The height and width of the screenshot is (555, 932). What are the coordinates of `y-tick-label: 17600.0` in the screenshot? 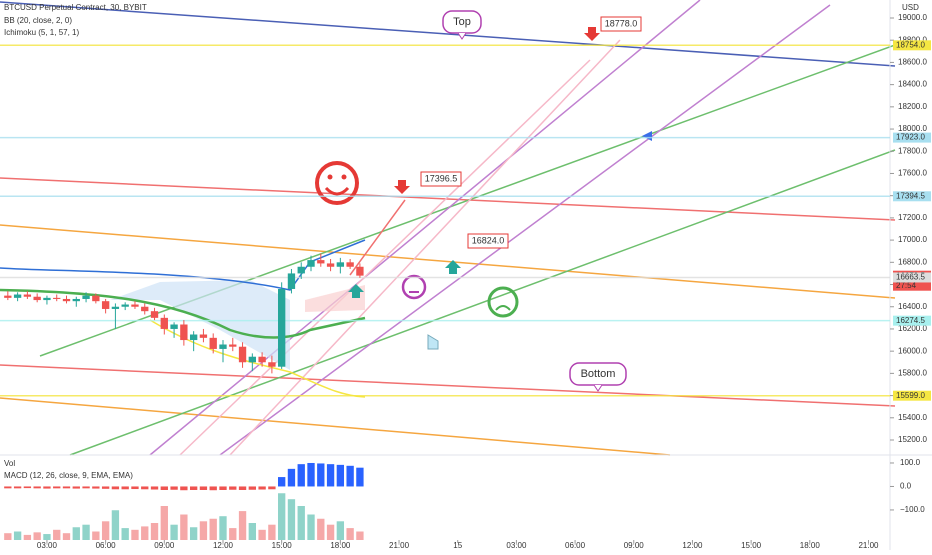 It's located at (912, 173).